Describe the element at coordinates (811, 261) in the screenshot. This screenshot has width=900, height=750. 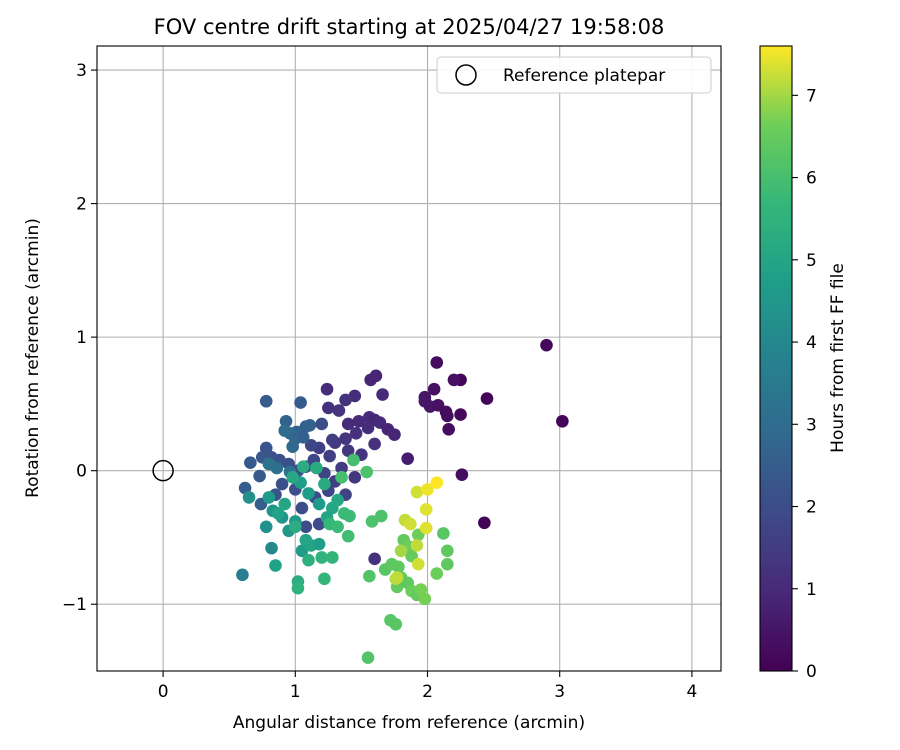
I see `colorbar-tick-label: 5` at that location.